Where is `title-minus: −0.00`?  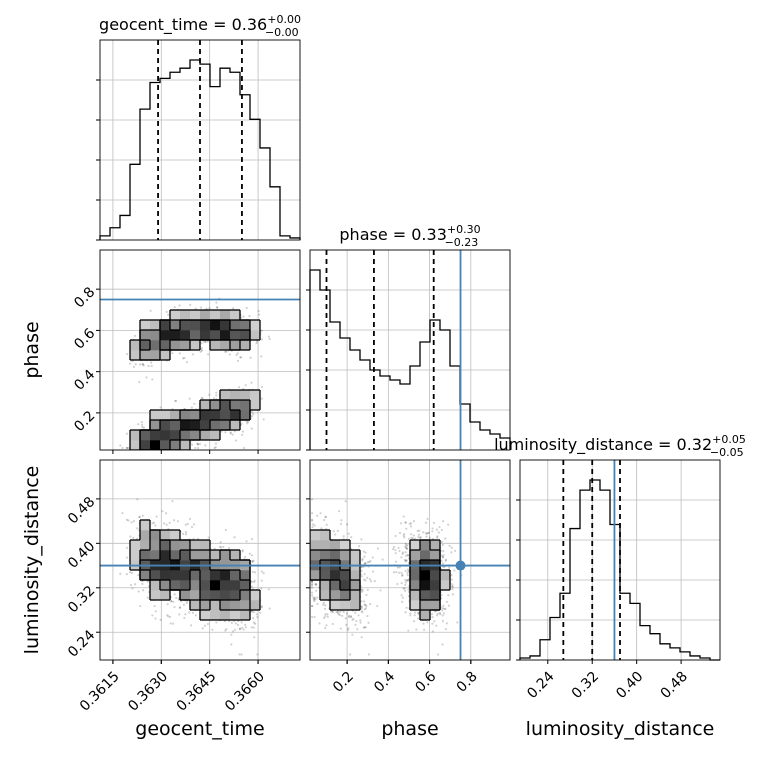
title-minus: −0.00 is located at coordinates (282, 32).